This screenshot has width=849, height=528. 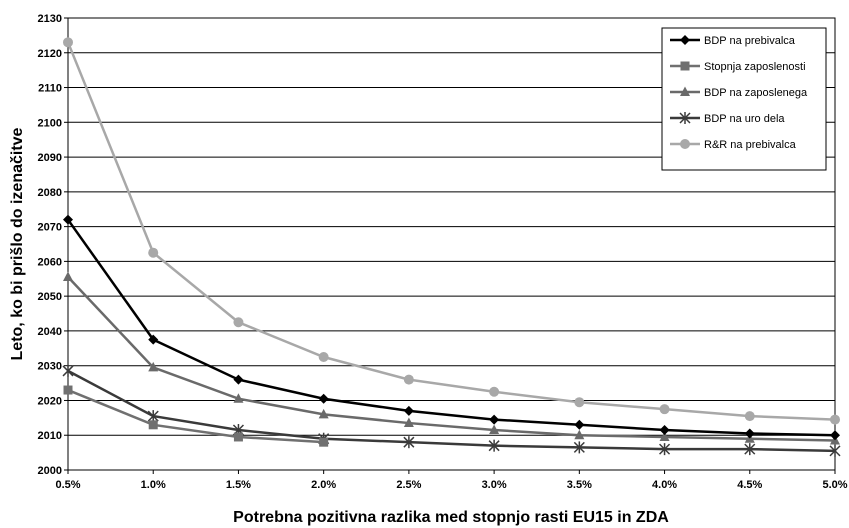 I want to click on y-tick-label: 2110, so click(x=50, y=89).